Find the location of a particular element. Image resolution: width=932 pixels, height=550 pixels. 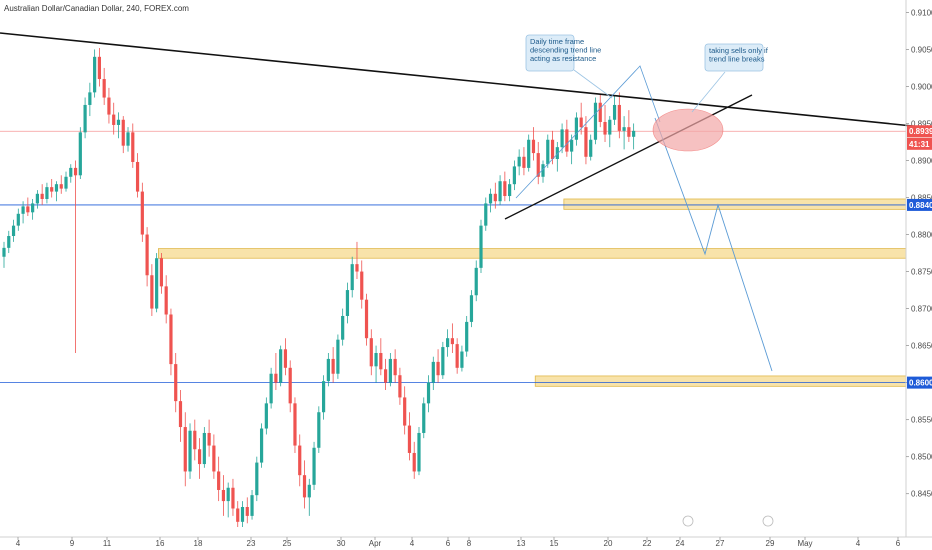

x-tick-label: 16 is located at coordinates (160, 543).